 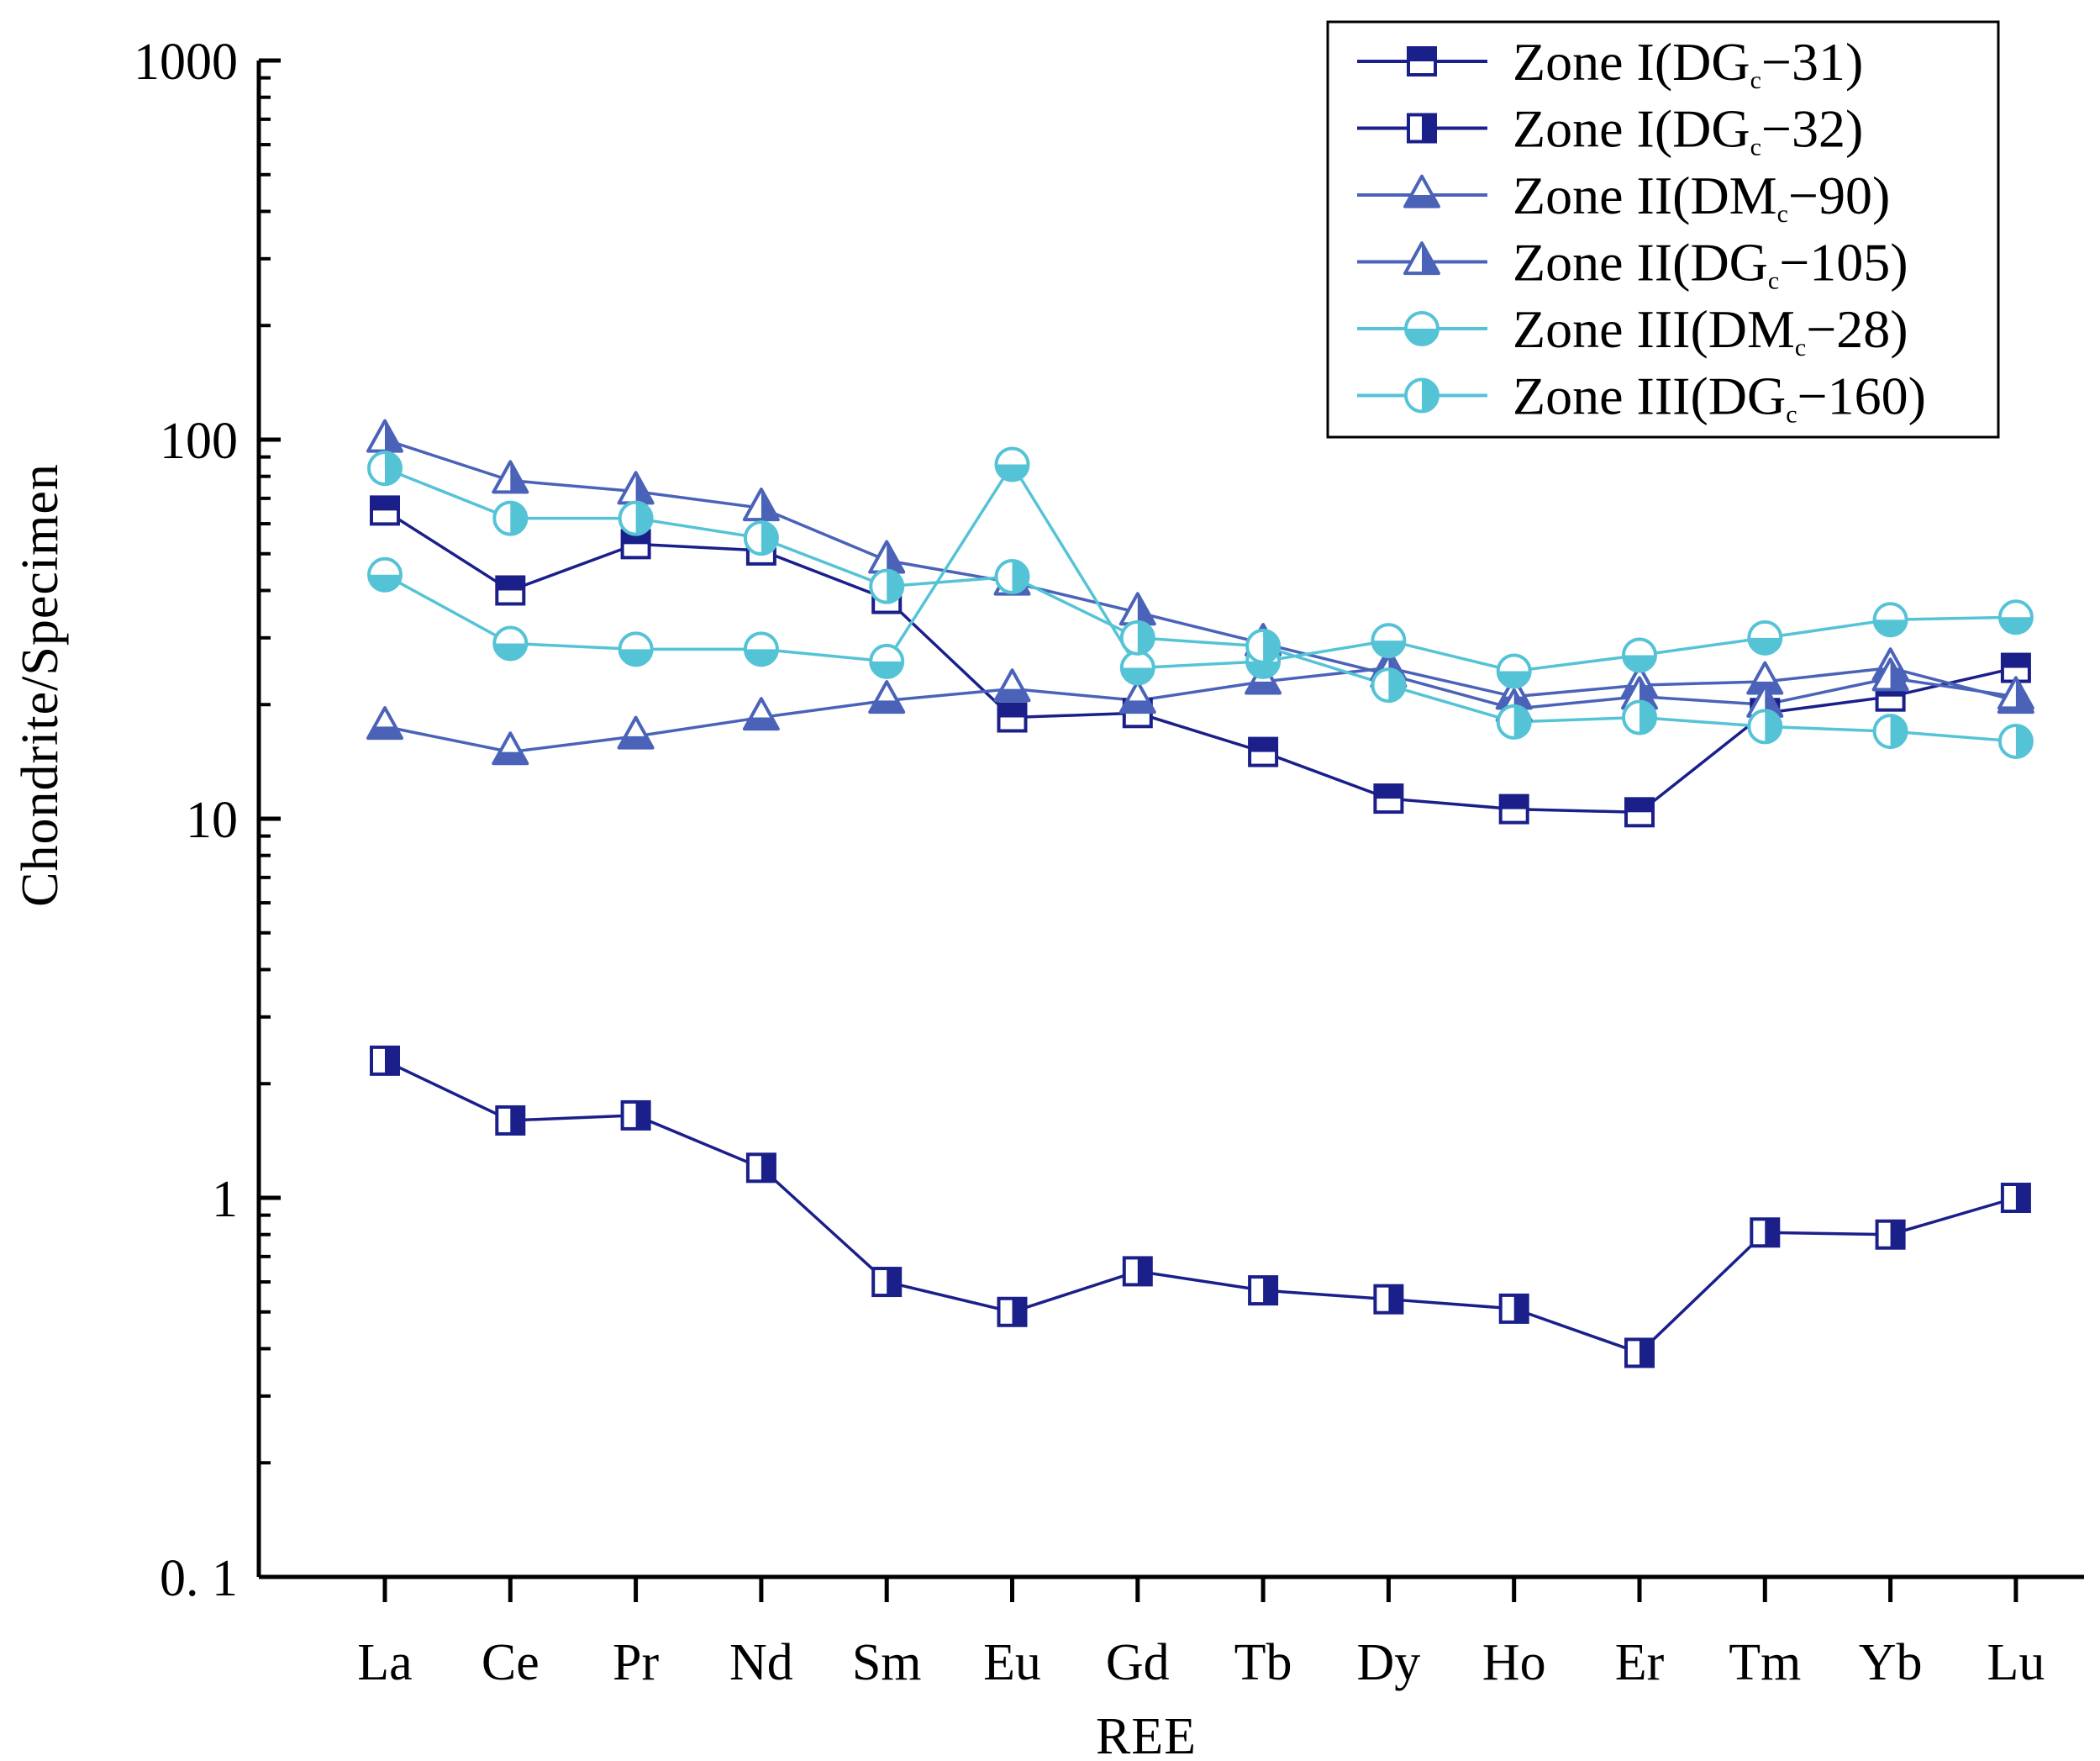 What do you see at coordinates (510, 1120) in the screenshot?
I see `series-2-point-ce` at bounding box center [510, 1120].